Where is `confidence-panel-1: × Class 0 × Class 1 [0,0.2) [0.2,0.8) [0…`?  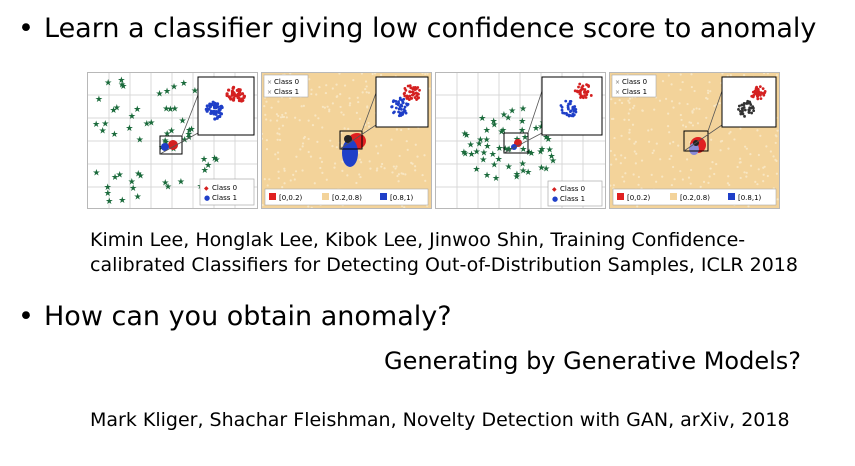 confidence-panel-1: × Class 0 × Class 1 [0,0.2) [0.2,0.8) [0… is located at coordinates (346, 140).